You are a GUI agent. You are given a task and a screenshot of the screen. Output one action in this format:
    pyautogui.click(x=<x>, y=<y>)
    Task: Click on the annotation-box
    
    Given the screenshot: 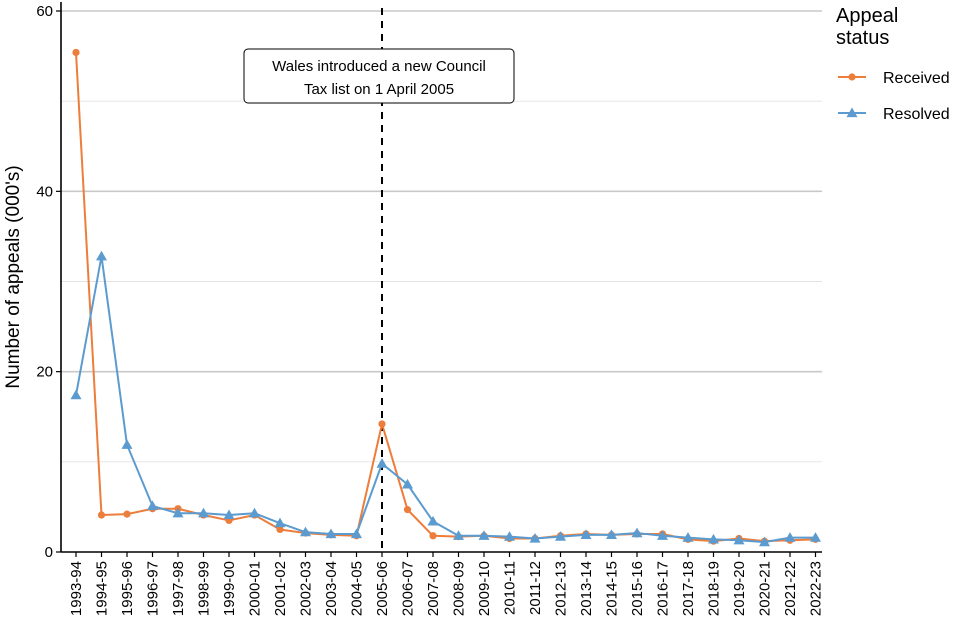 What is the action you would take?
    pyautogui.click(x=379, y=76)
    